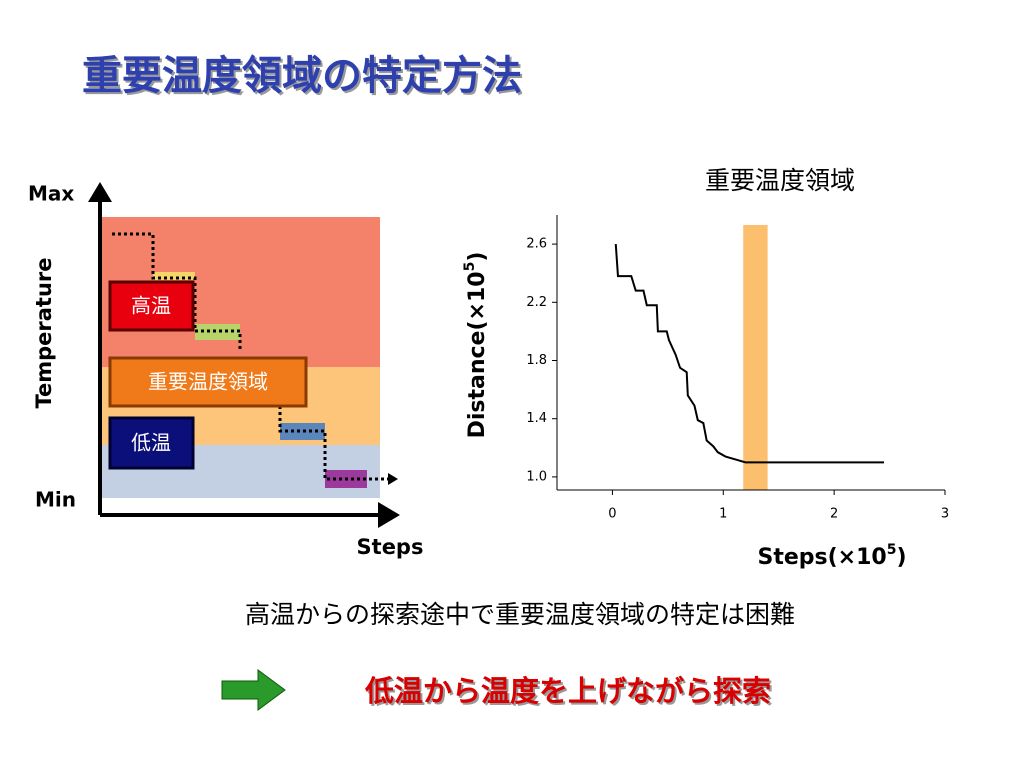 The width and height of the screenshot is (1024, 772). I want to click on max-label: Max, so click(51, 194).